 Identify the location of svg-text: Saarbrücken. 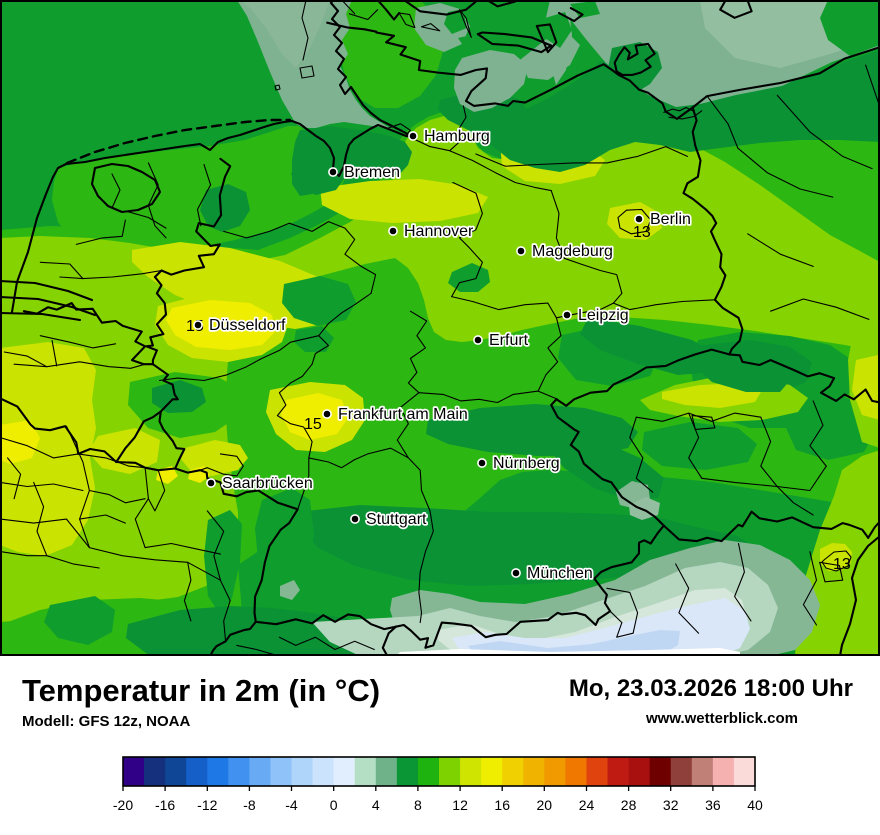
(267, 483).